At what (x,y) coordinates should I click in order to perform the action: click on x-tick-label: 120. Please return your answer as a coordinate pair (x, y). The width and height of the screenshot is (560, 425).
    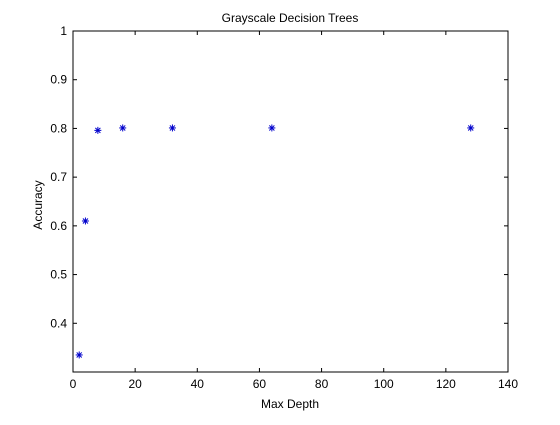
    Looking at the image, I should click on (446, 384).